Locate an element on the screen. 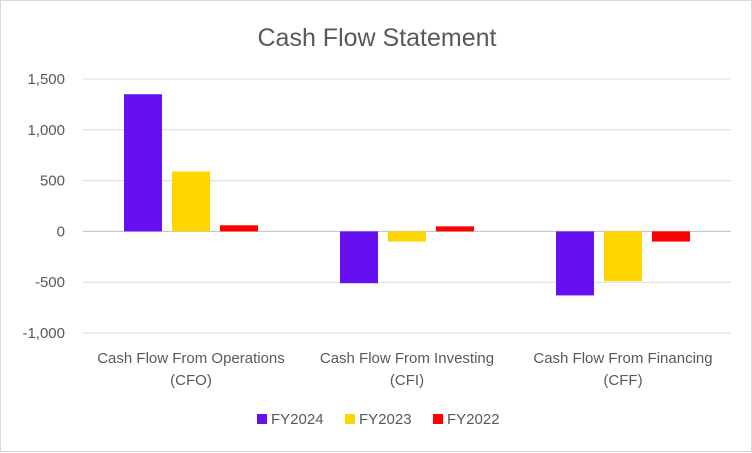 This screenshot has width=752, height=453. y-tick-label: 500 is located at coordinates (52, 181).